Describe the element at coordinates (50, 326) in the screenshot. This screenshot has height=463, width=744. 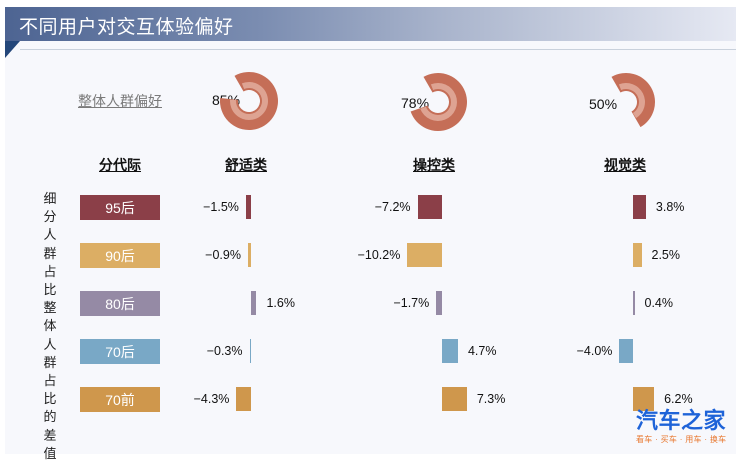
I see `side-axis-label: 细分人群占比整体人群占比的差值` at that location.